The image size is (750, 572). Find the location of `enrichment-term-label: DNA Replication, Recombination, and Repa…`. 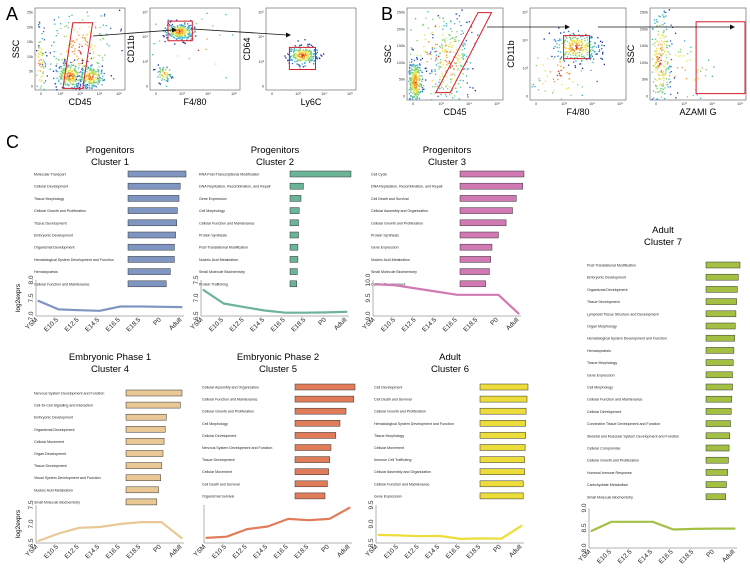

enrichment-term-label: DNA Replication, Recombination, and Repa… is located at coordinates (407, 187).